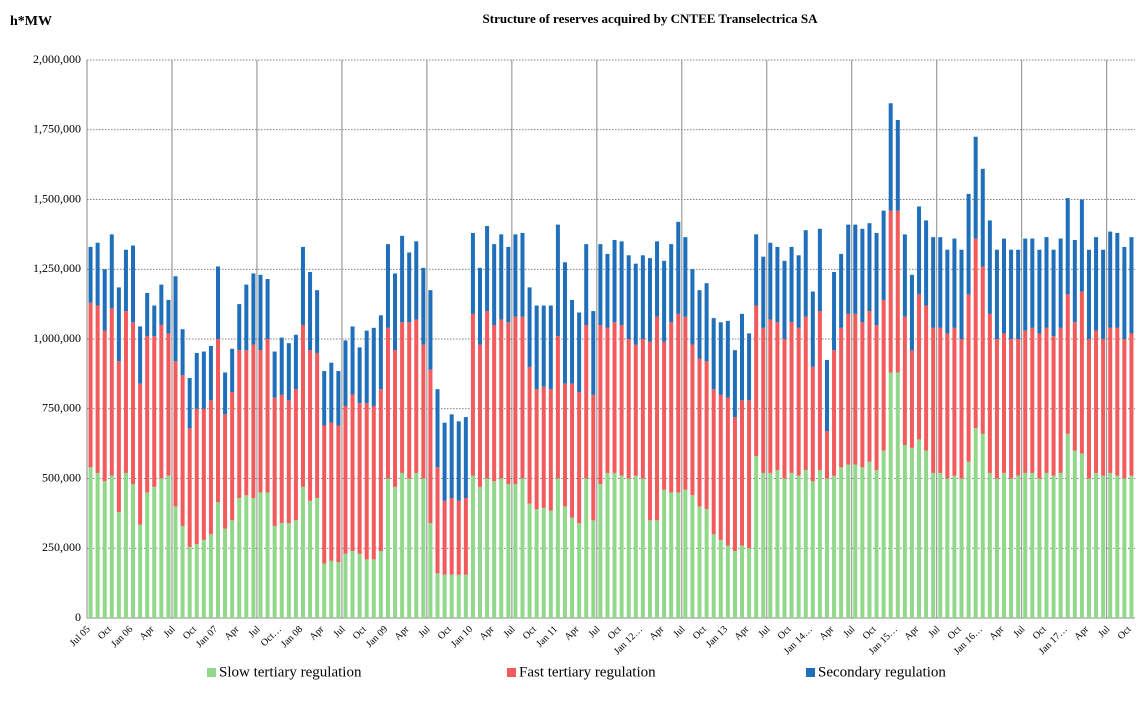 This screenshot has height=713, width=1140. Describe the element at coordinates (207, 637) in the screenshot. I see `x-tick-label: Jan 07` at that location.